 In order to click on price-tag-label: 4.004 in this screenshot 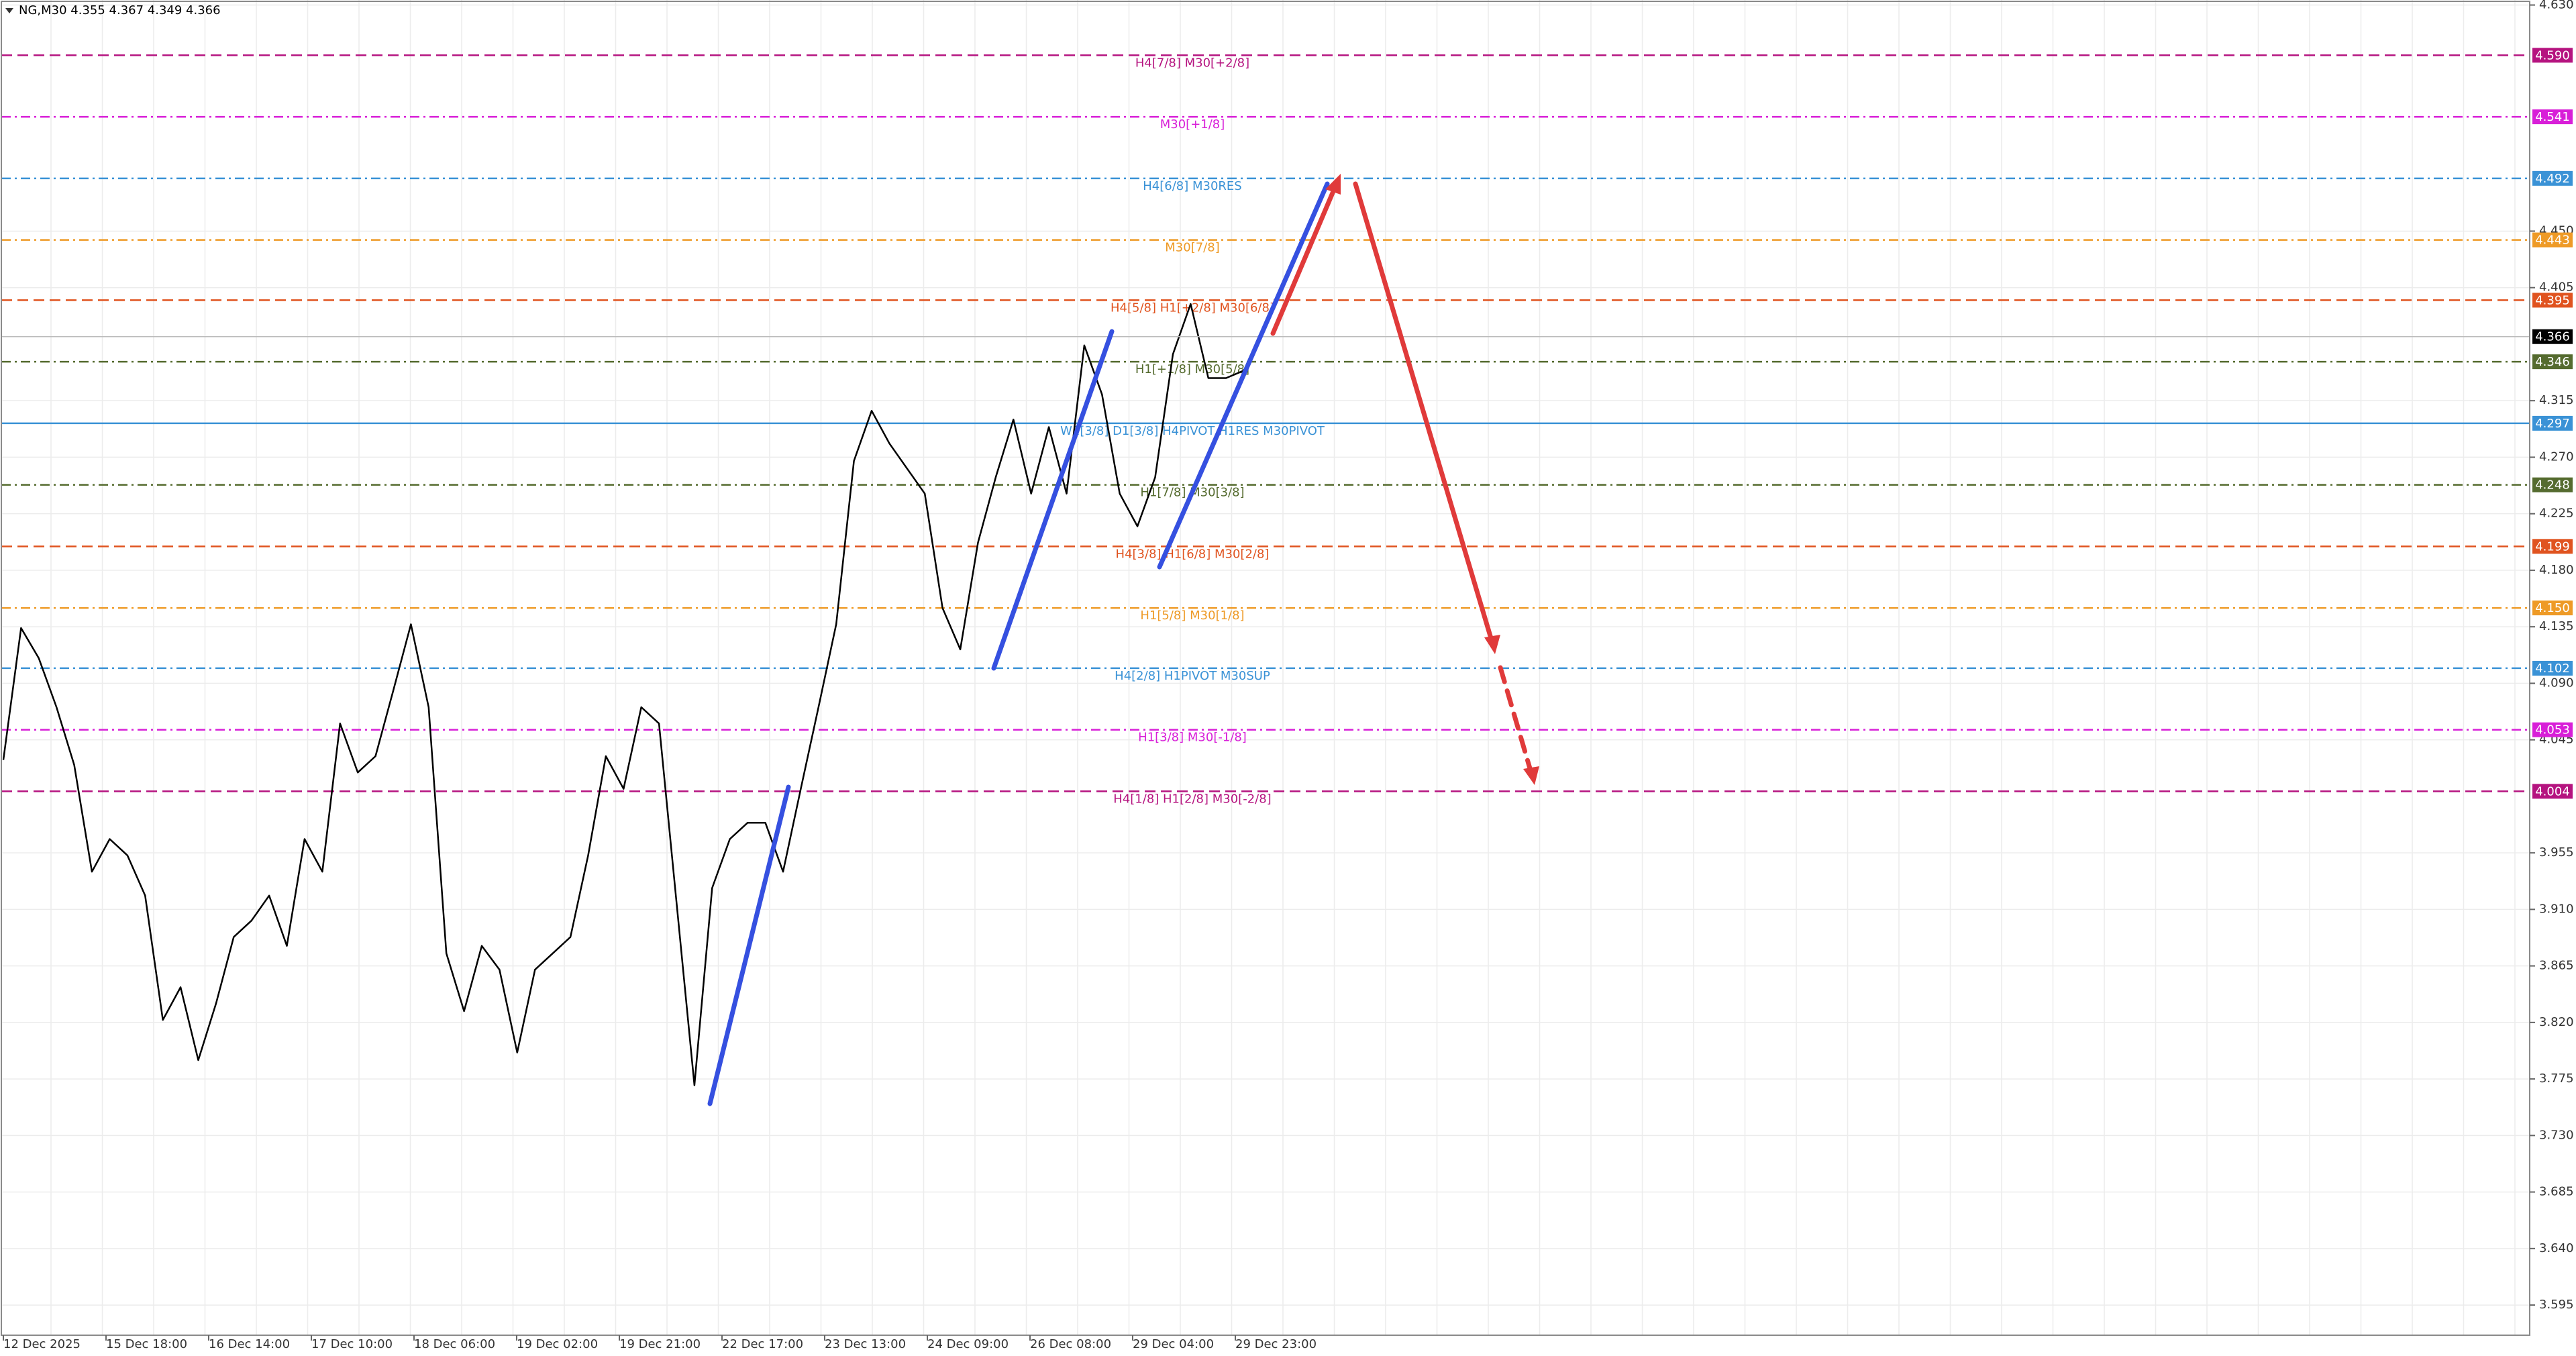, I will do `click(2552, 791)`.